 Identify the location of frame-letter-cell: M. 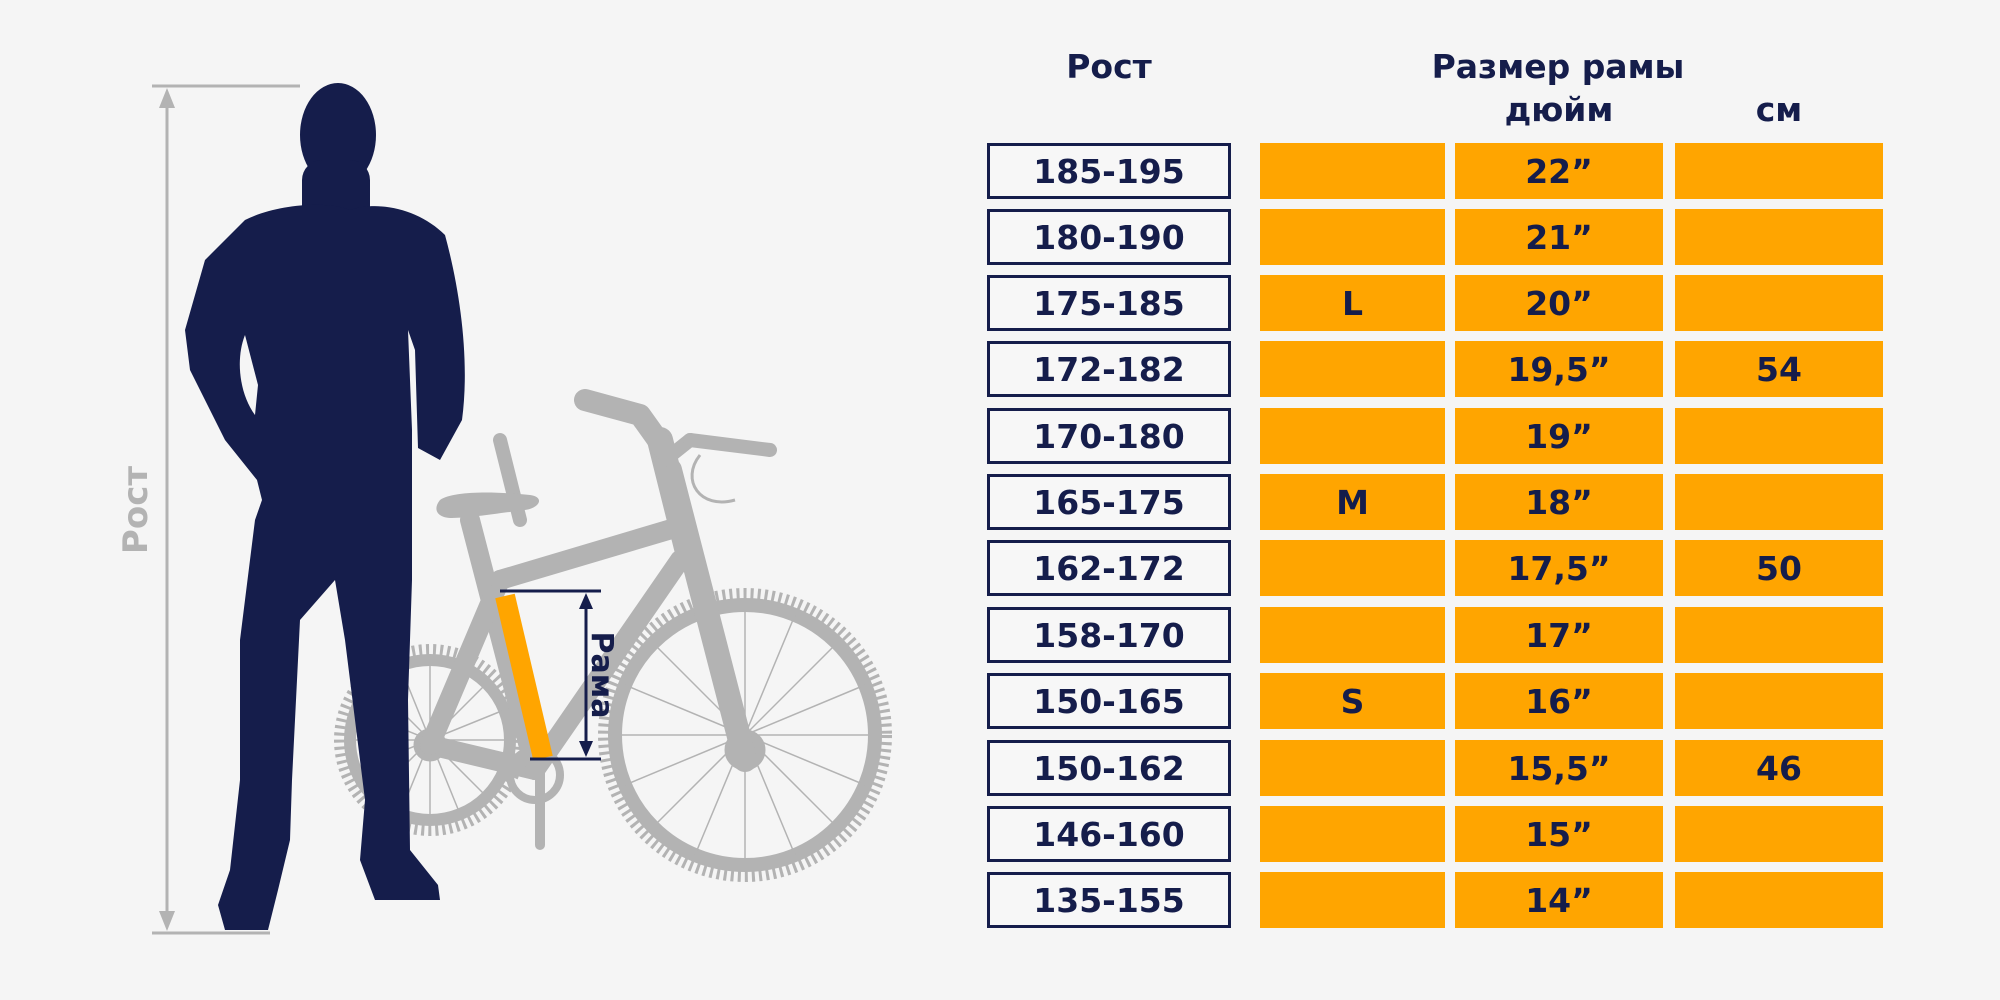
(1352, 502).